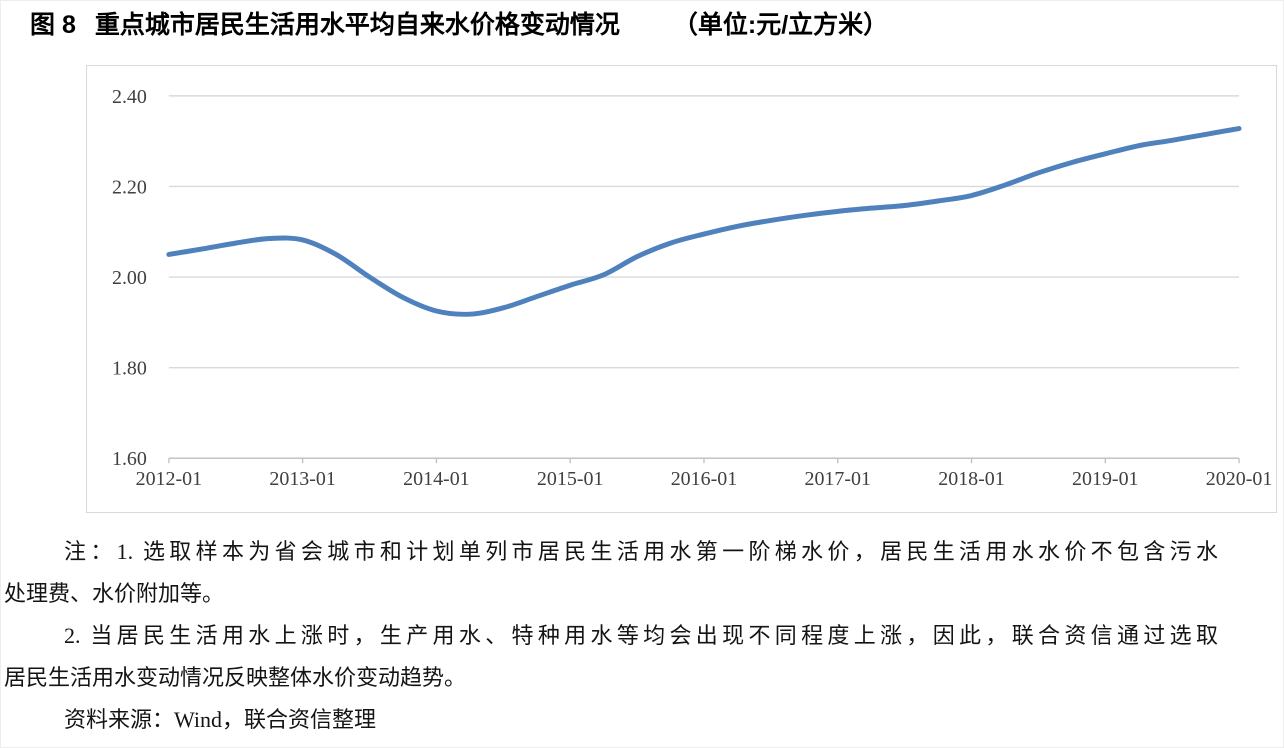 The width and height of the screenshot is (1284, 748). Describe the element at coordinates (837, 479) in the screenshot. I see `x-tick-label: 2017-01` at that location.